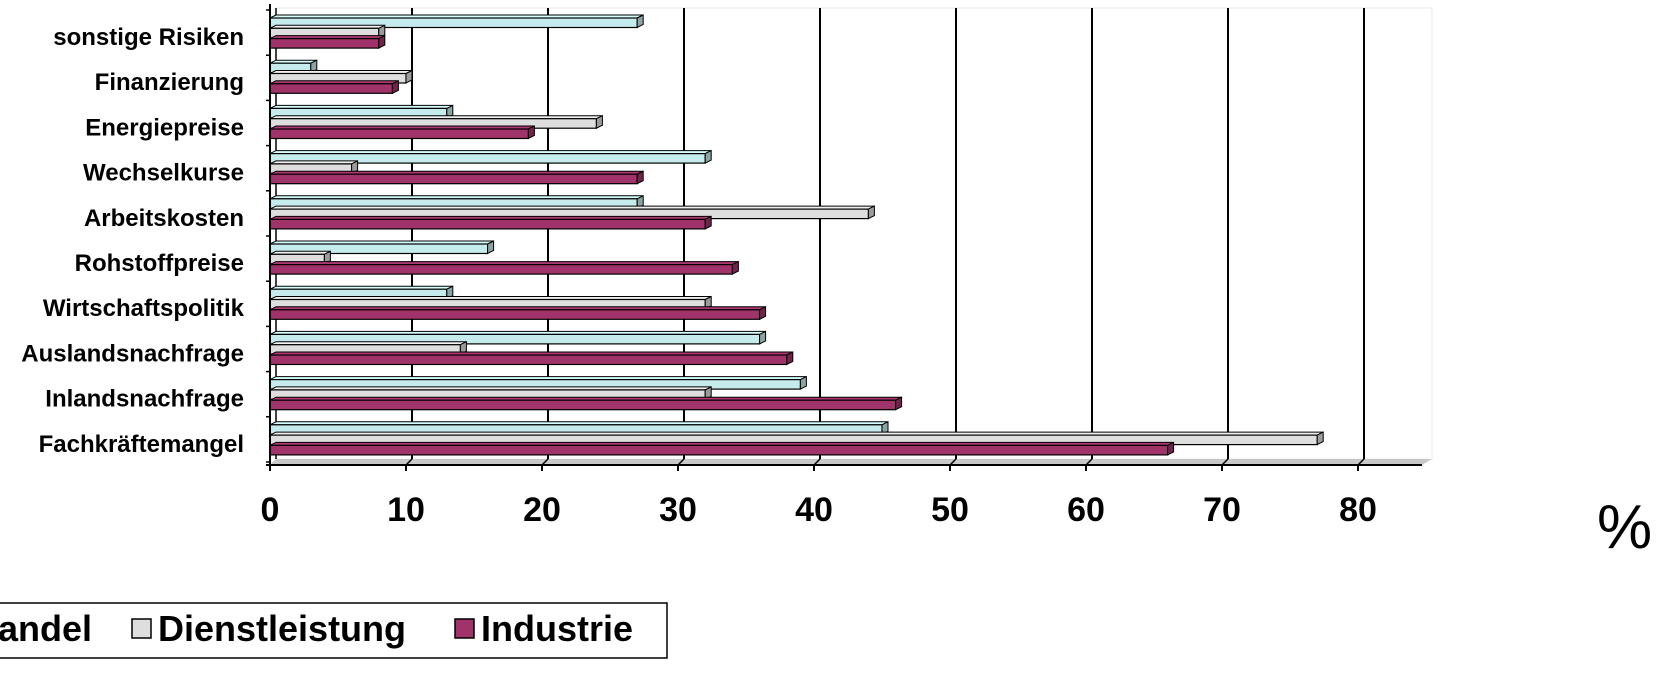 This screenshot has height=699, width=1663. I want to click on category-label: Inlandsnachfrage, so click(144, 399).